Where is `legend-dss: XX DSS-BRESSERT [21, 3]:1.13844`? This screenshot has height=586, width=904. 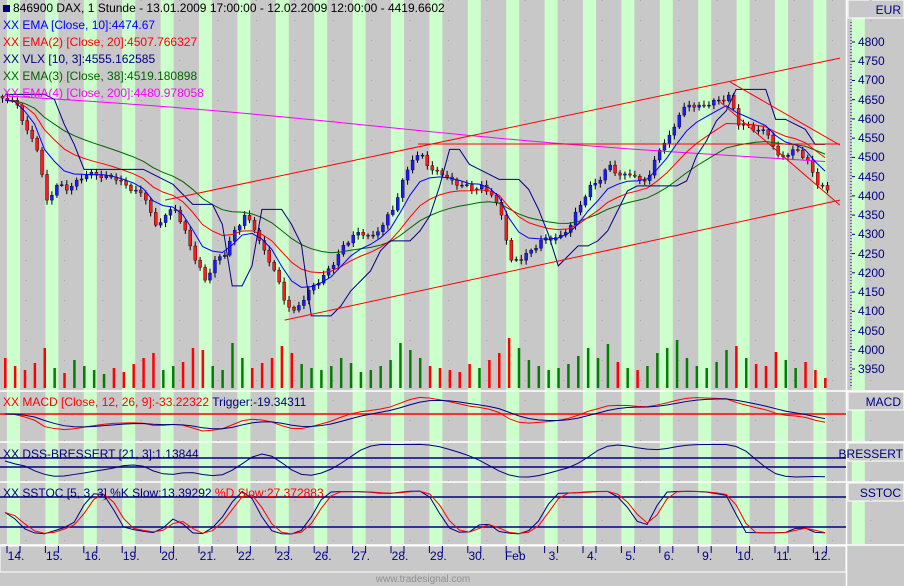 legend-dss: XX DSS-BRESSERT [21, 3]:1.13844 is located at coordinates (101, 454).